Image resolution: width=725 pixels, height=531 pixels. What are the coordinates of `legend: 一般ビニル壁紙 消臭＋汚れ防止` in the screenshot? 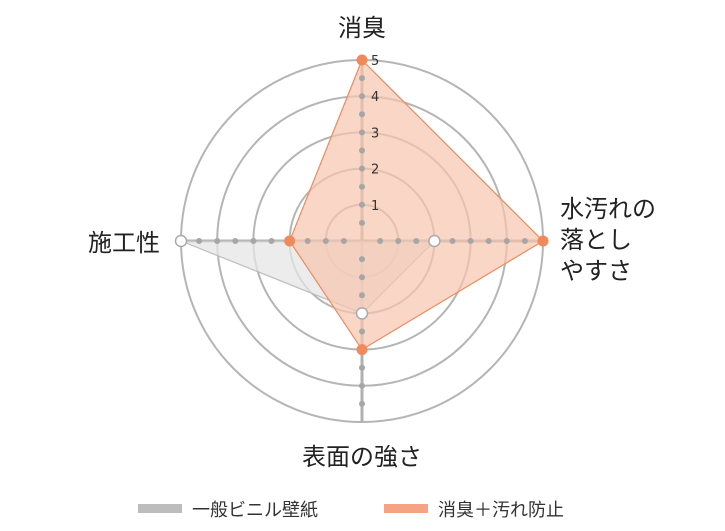 It's located at (351, 510).